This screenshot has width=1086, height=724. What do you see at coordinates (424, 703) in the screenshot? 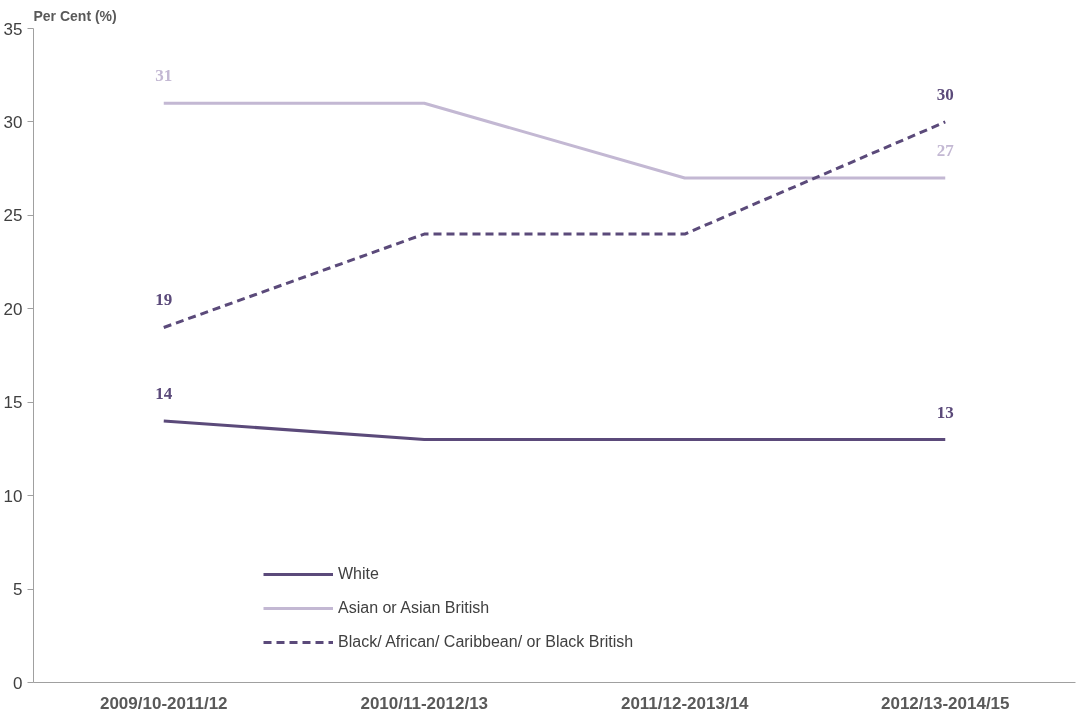
I see `x-tick-label: 2010/11-2012/13` at bounding box center [424, 703].